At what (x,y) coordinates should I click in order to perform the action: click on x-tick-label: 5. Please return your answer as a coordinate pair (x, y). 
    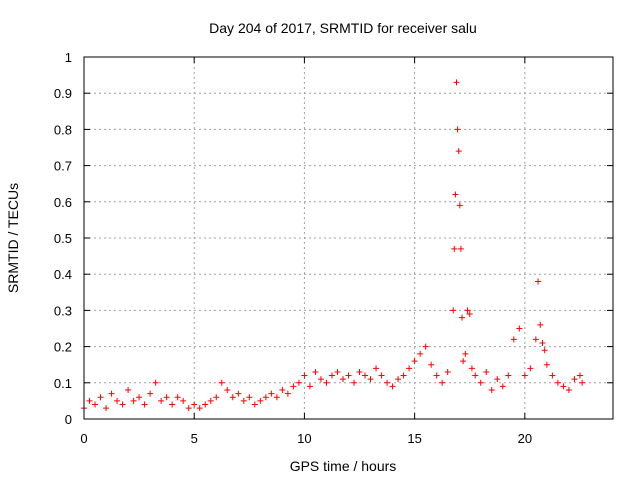
    Looking at the image, I should click on (194, 438).